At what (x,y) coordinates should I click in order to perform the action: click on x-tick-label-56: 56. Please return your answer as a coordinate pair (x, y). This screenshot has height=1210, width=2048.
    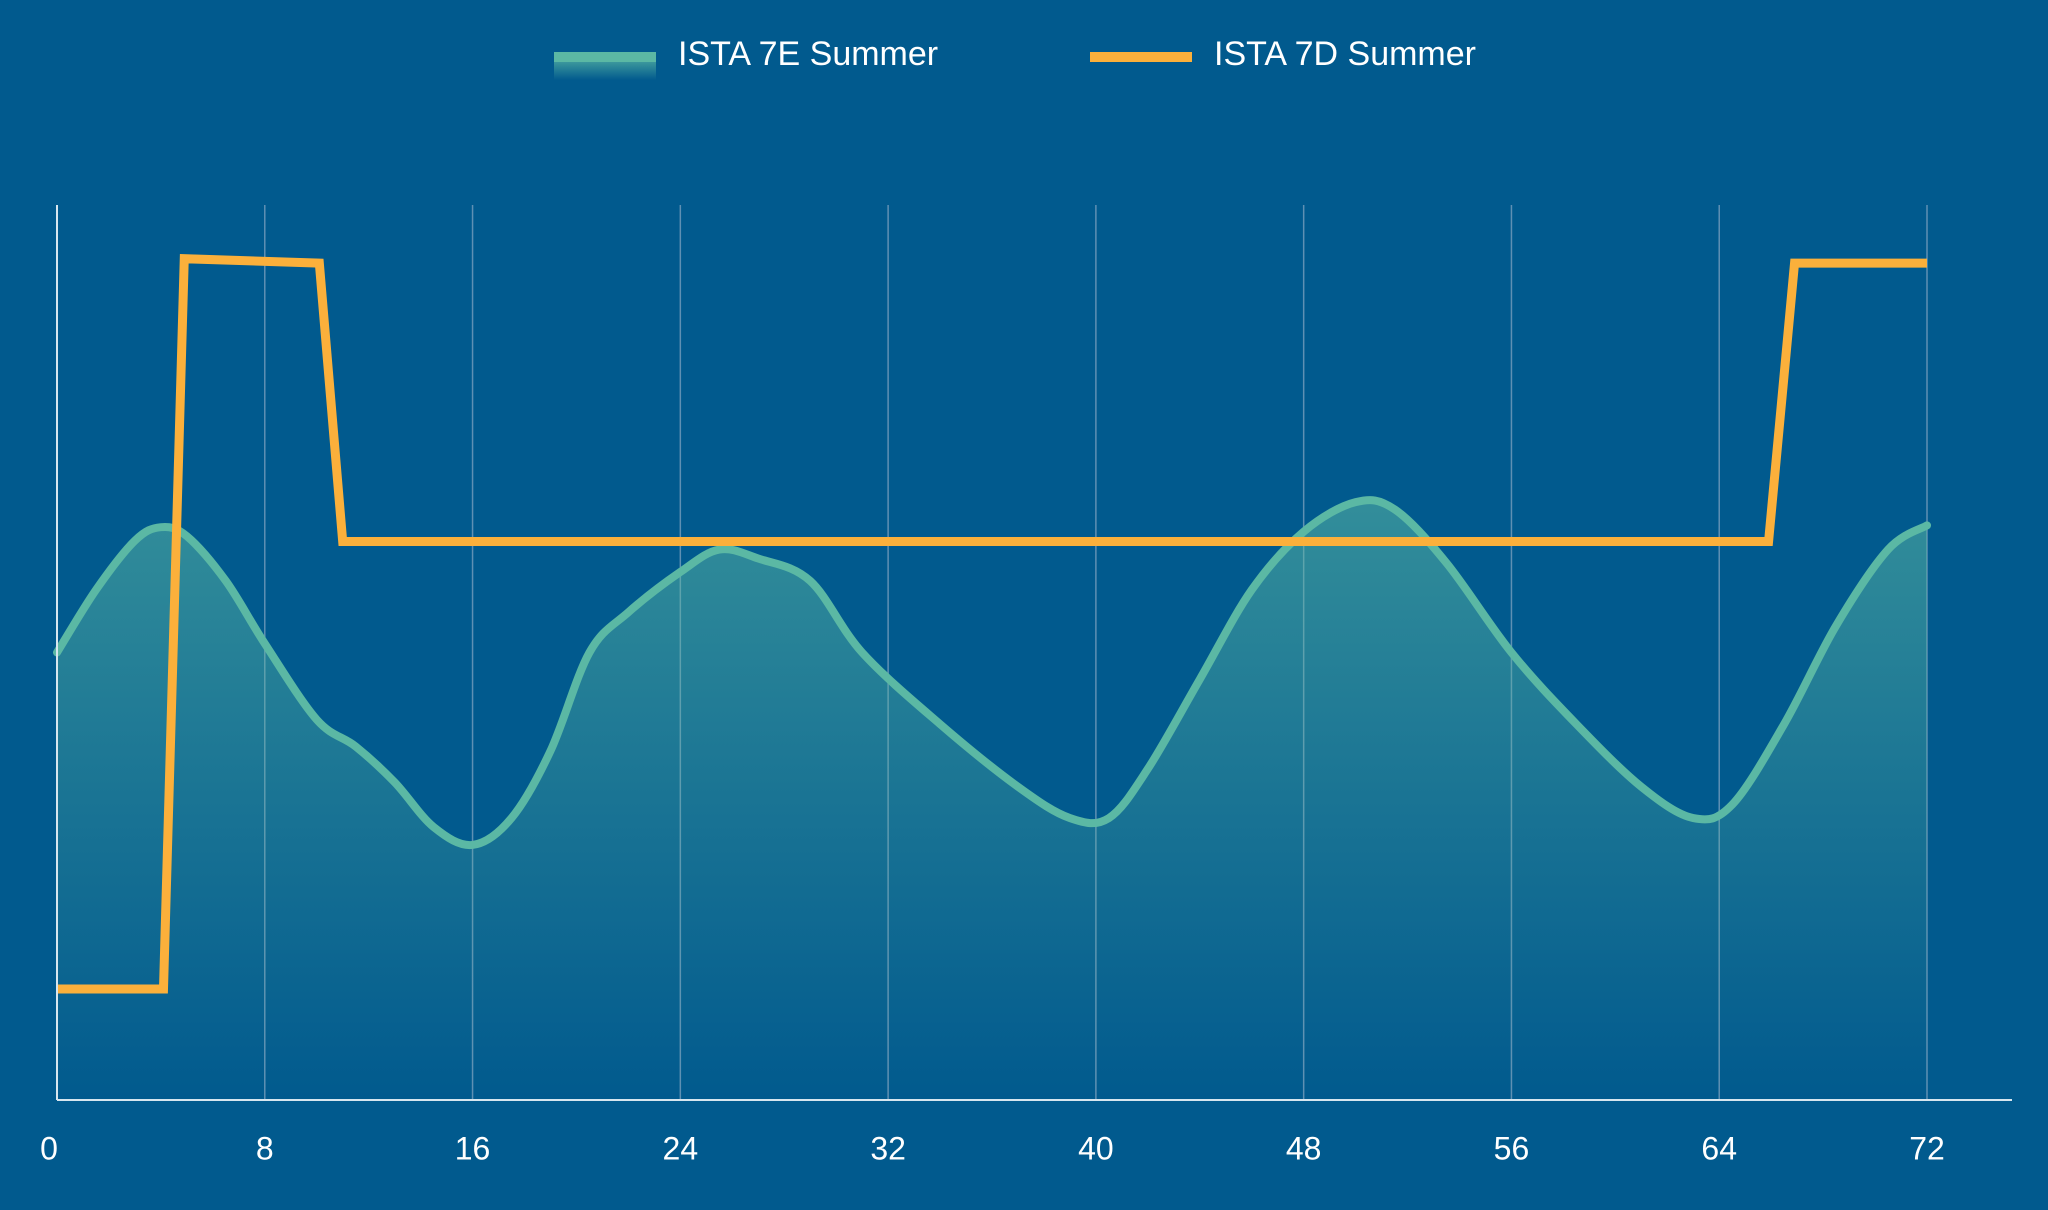
    Looking at the image, I should click on (1512, 1148).